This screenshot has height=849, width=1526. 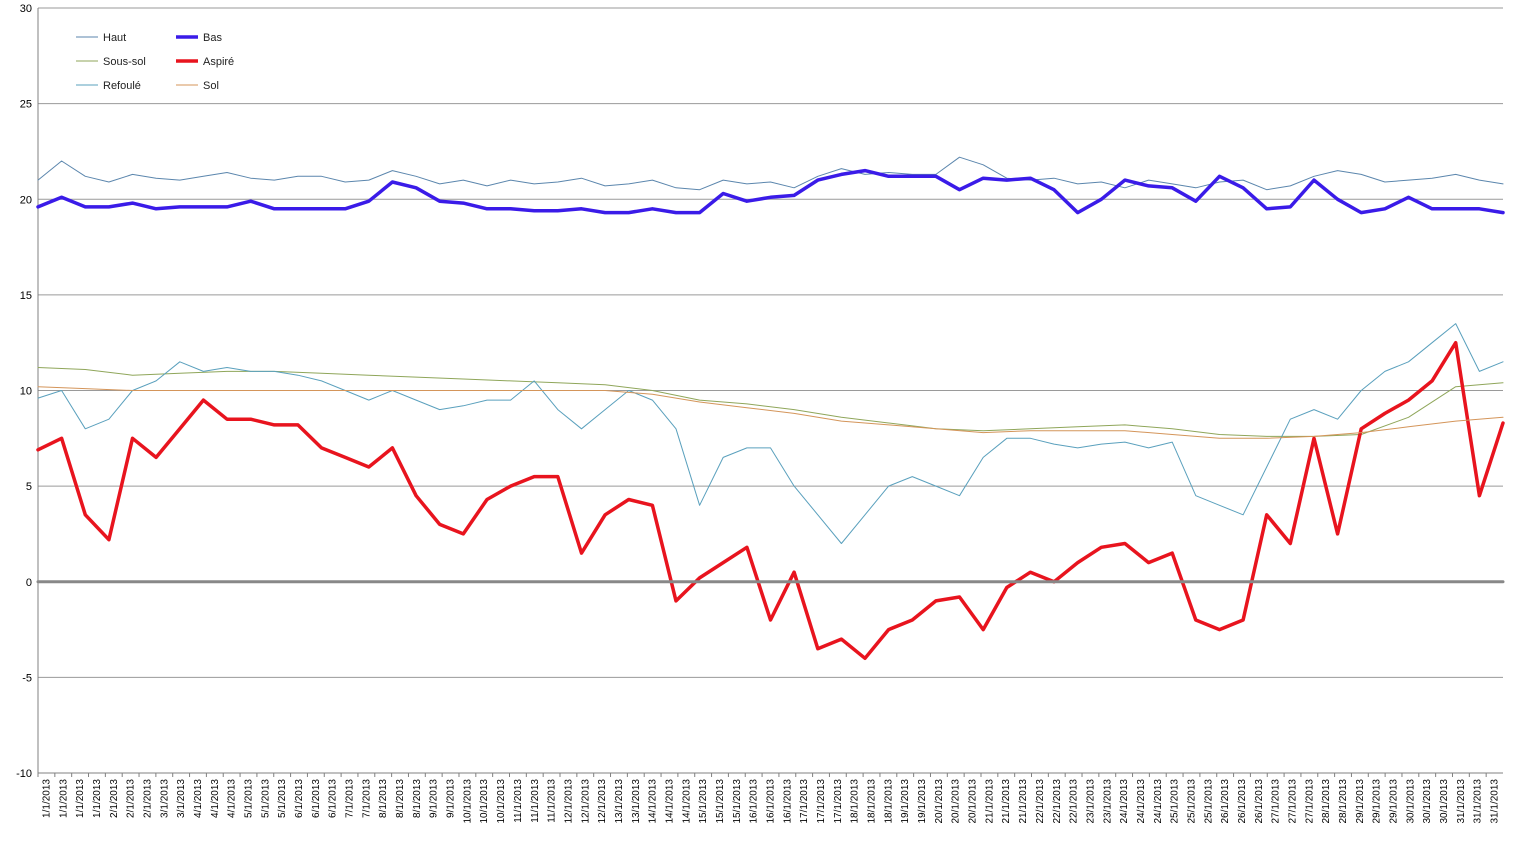 I want to click on y-tick-label: 10, so click(x=26, y=392).